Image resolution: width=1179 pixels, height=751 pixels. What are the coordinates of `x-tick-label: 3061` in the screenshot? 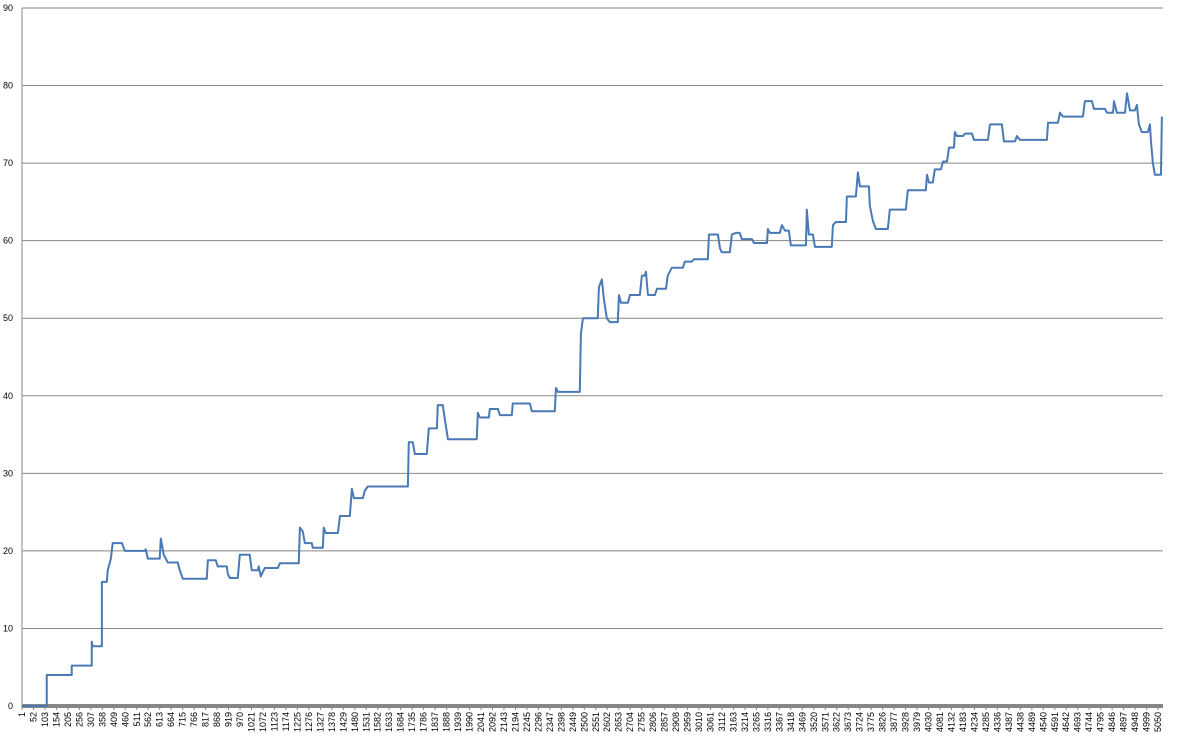 It's located at (711, 722).